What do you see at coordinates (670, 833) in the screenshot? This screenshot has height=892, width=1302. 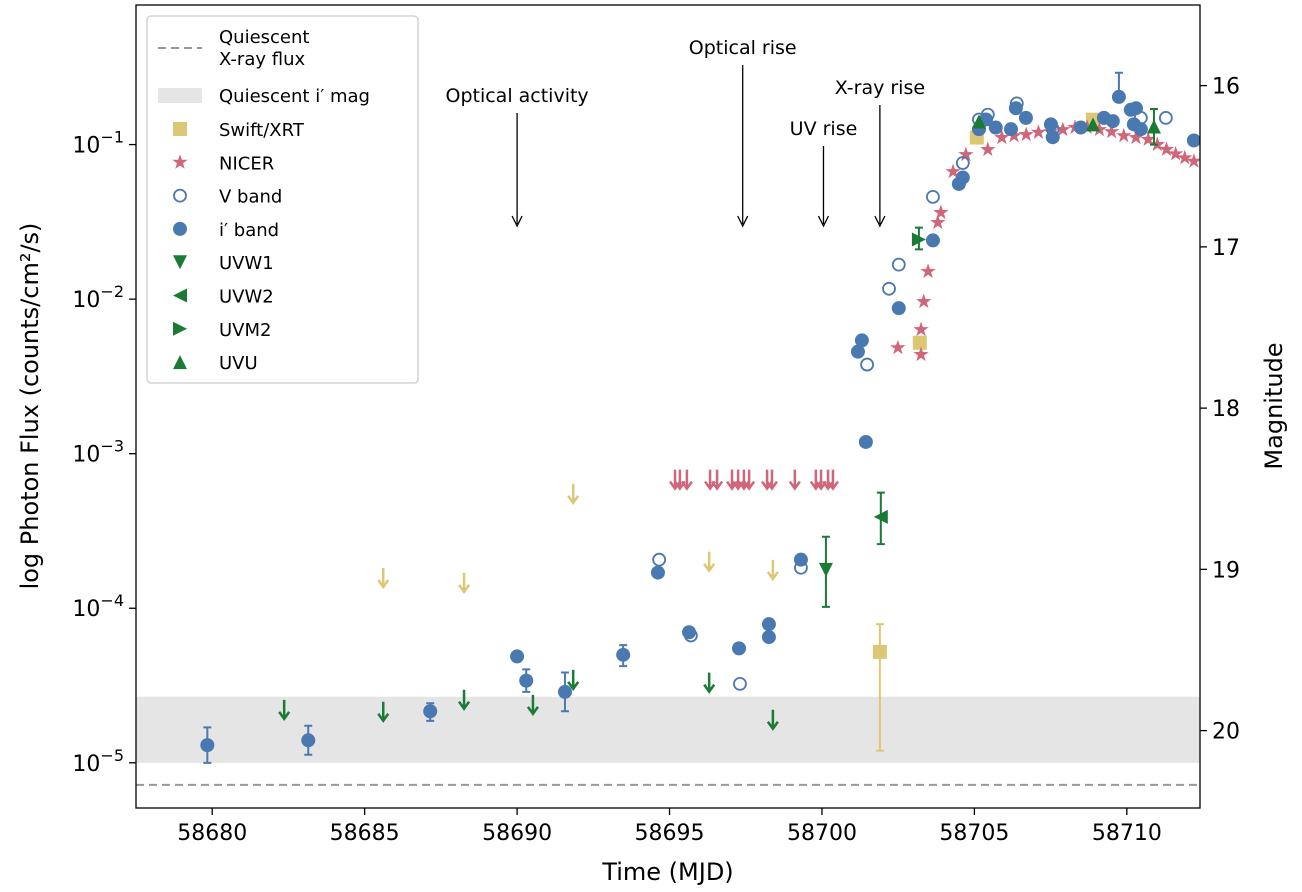 I see `x-tick-label: 58695` at bounding box center [670, 833].